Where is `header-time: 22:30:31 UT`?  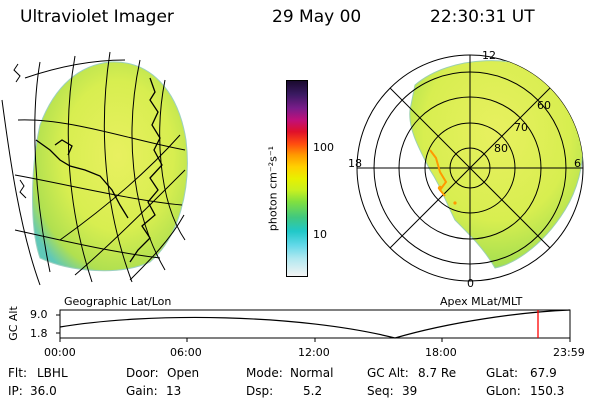
header-time: 22:30:31 UT is located at coordinates (482, 17).